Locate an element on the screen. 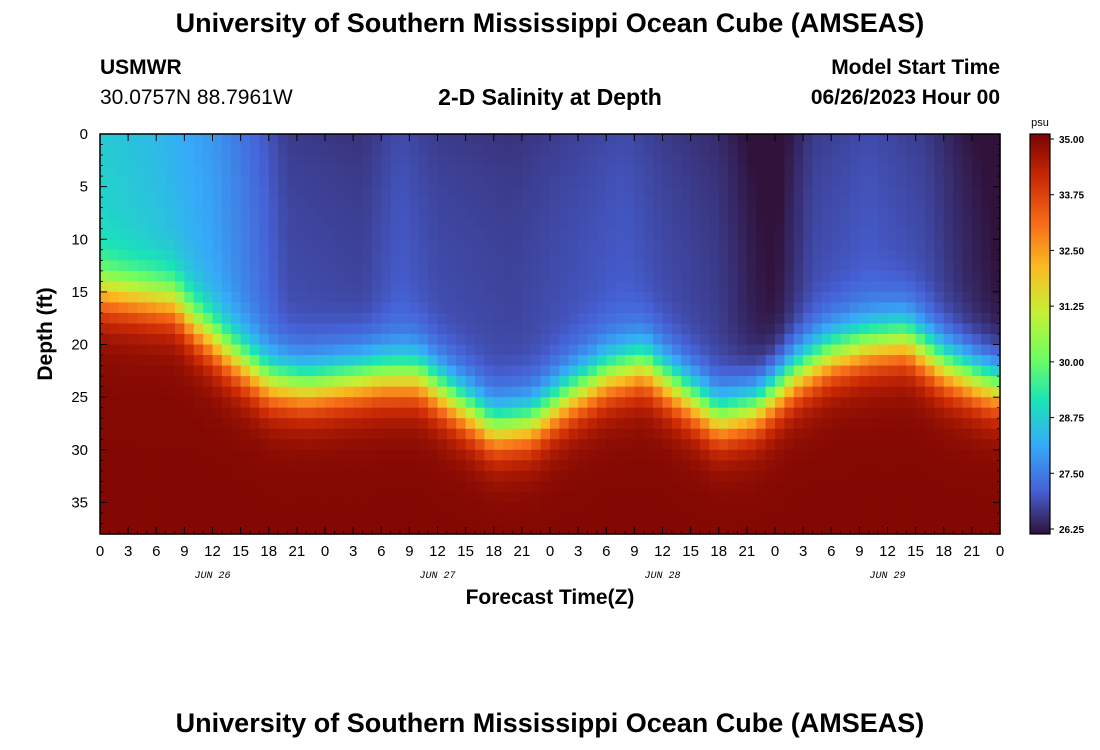 This screenshot has width=1100, height=750. x-tick-label: 6 is located at coordinates (381, 551).